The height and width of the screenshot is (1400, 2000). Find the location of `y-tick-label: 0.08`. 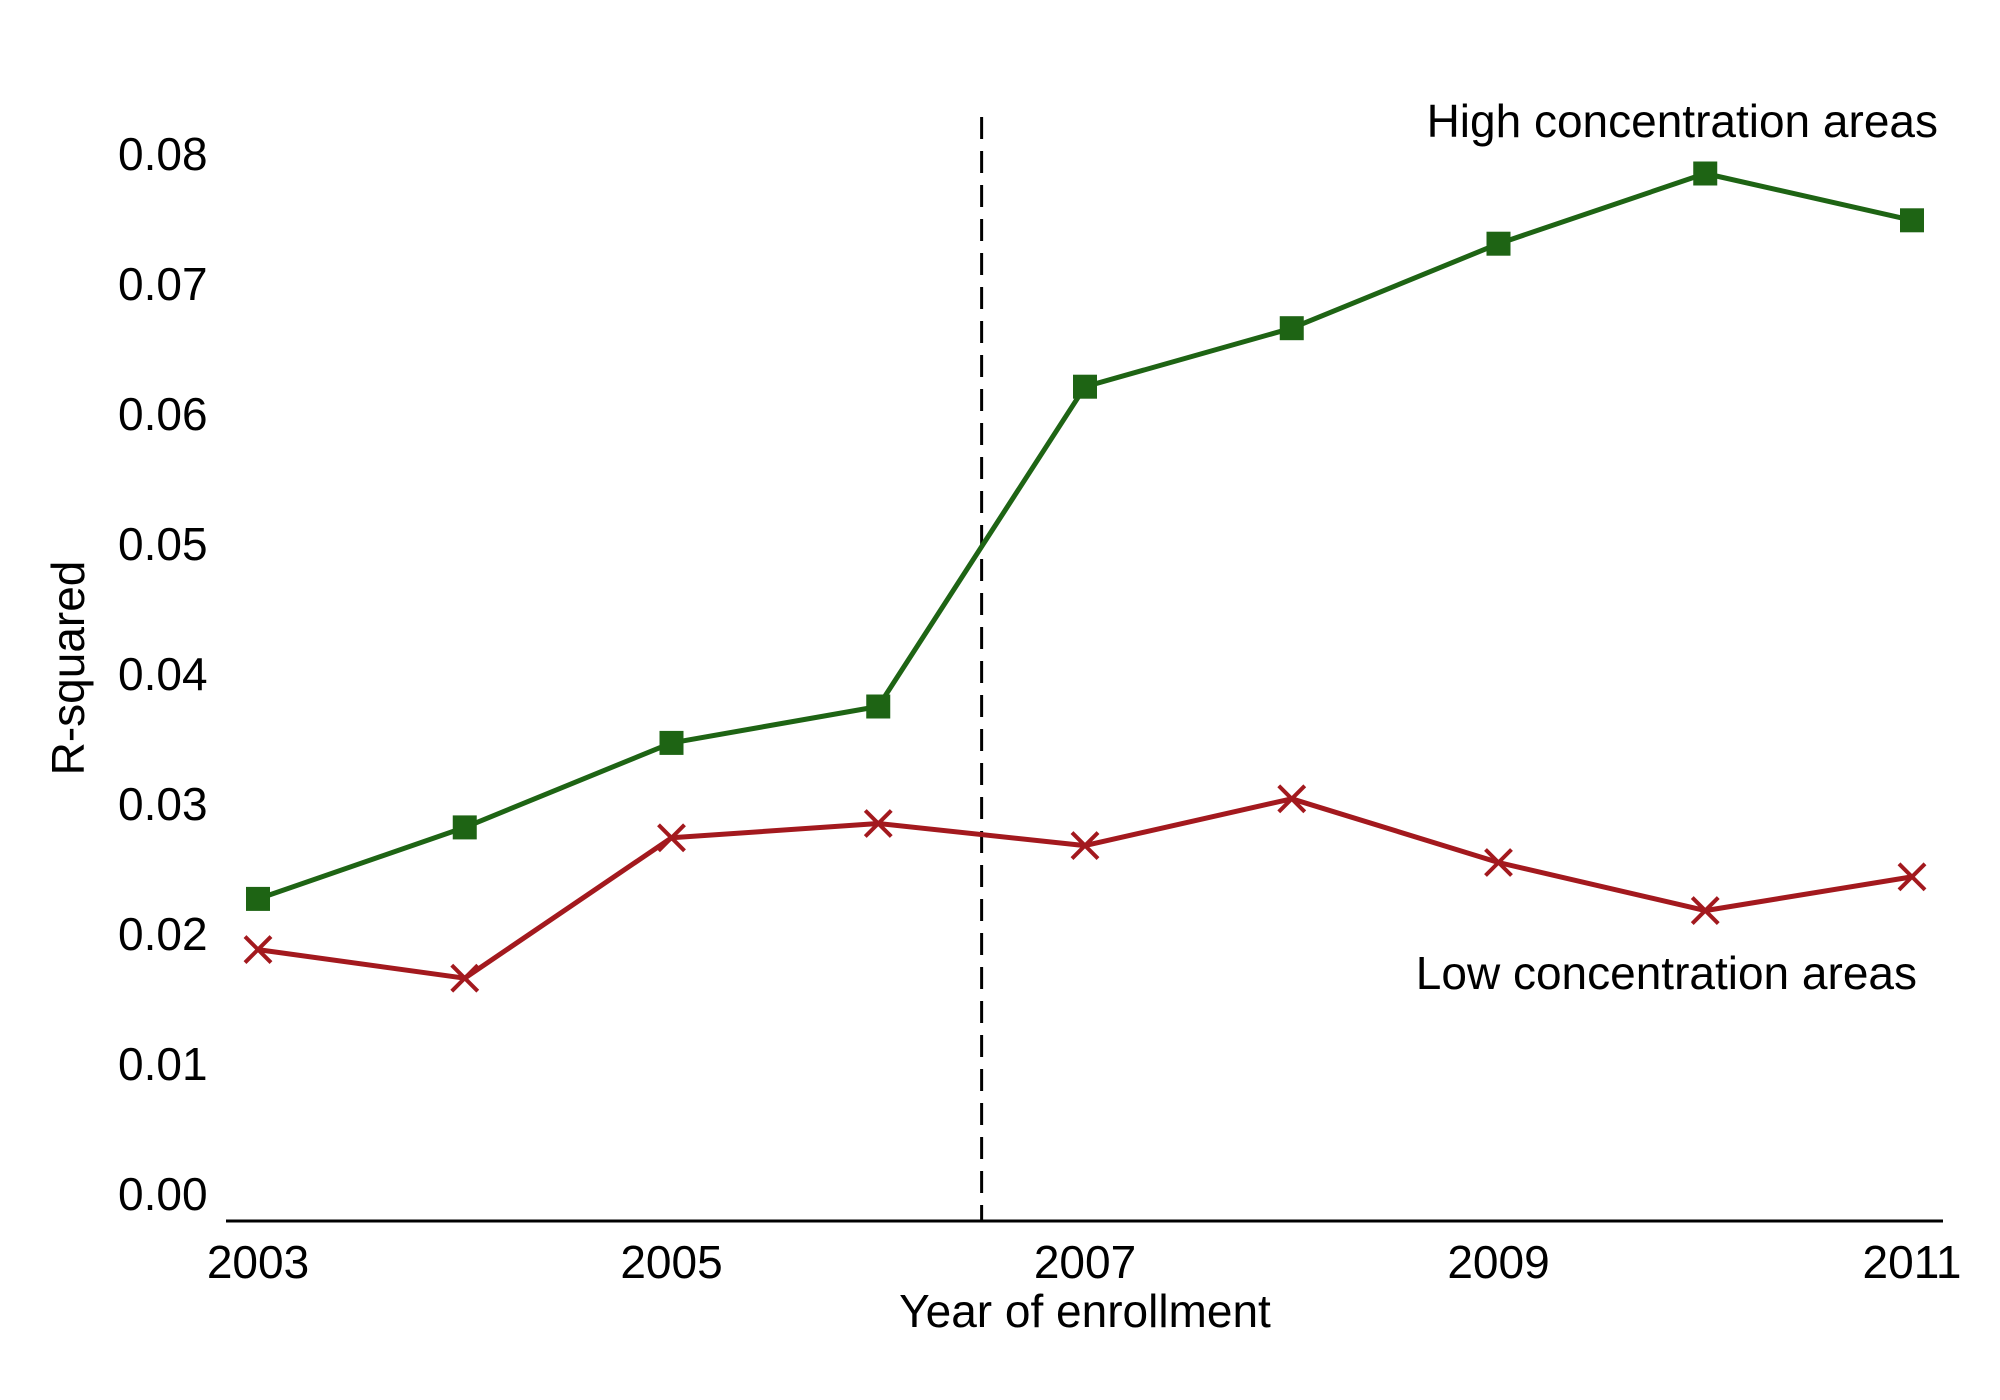

y-tick-label: 0.08 is located at coordinates (163, 154).